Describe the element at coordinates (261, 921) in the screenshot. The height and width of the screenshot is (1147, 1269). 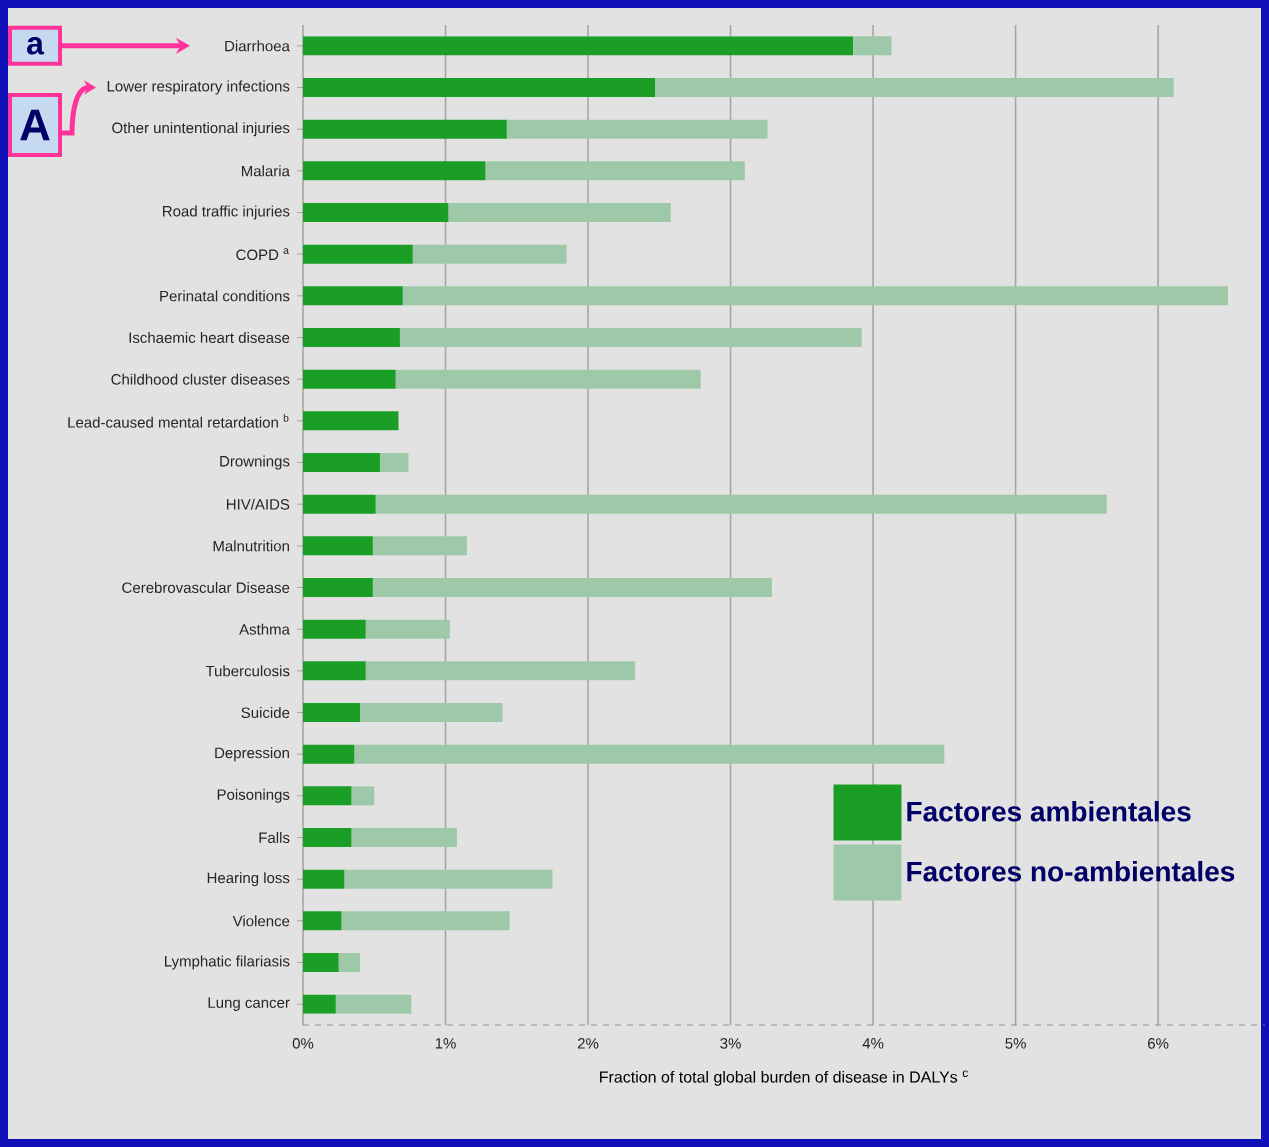
I see `y-tick-label: Violence` at that location.